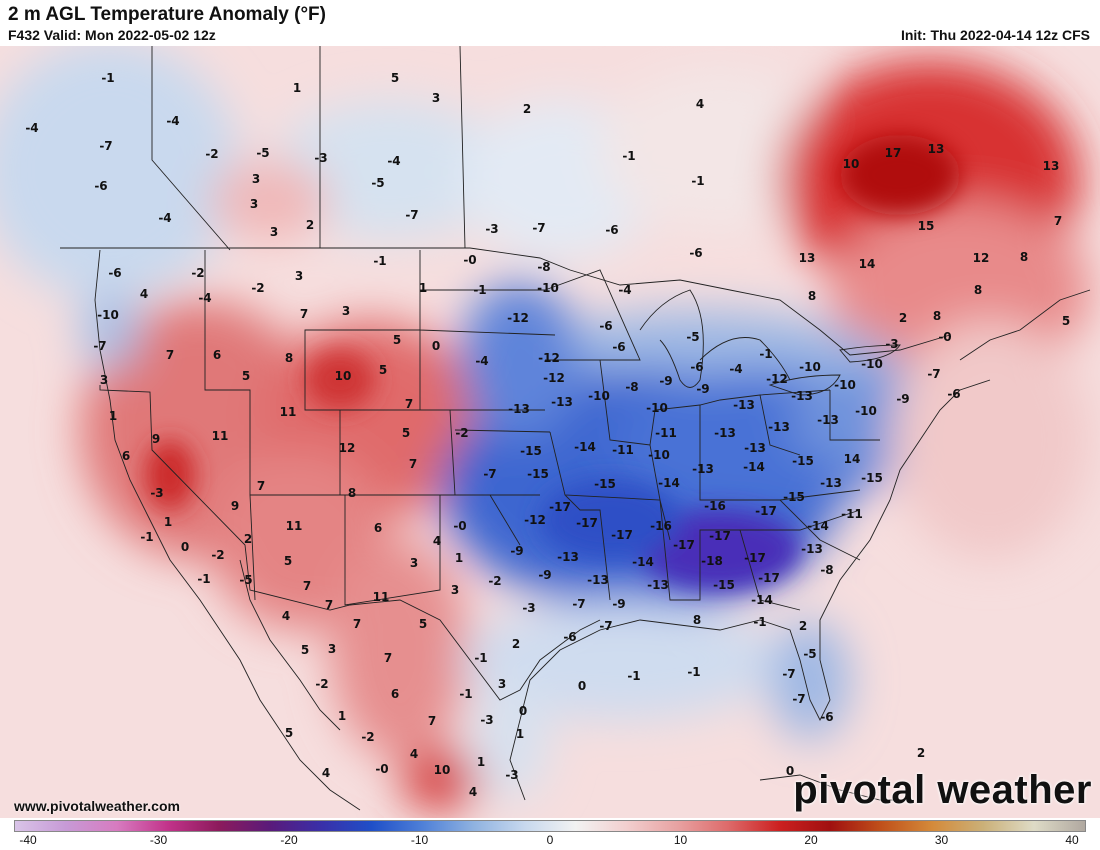 The height and width of the screenshot is (850, 1100). I want to click on brand-wordmark: pivotal weather, so click(942, 790).